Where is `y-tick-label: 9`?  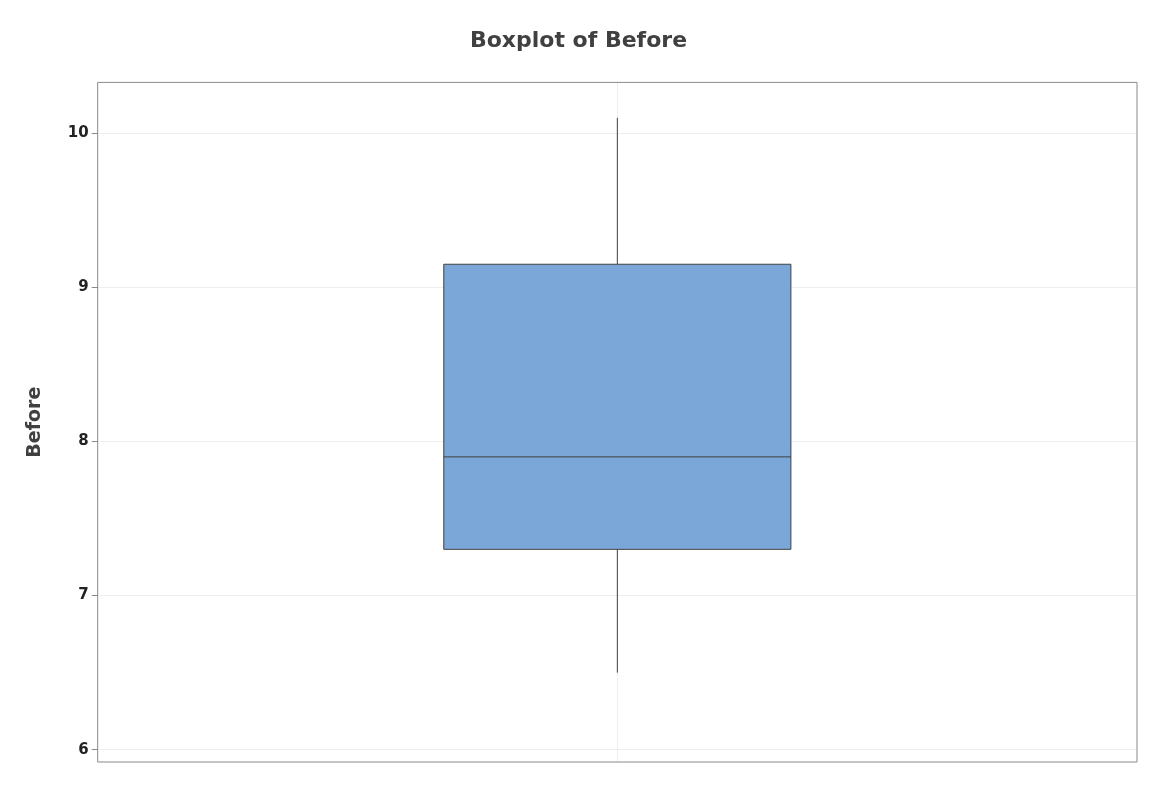 y-tick-label: 9 is located at coordinates (83, 286).